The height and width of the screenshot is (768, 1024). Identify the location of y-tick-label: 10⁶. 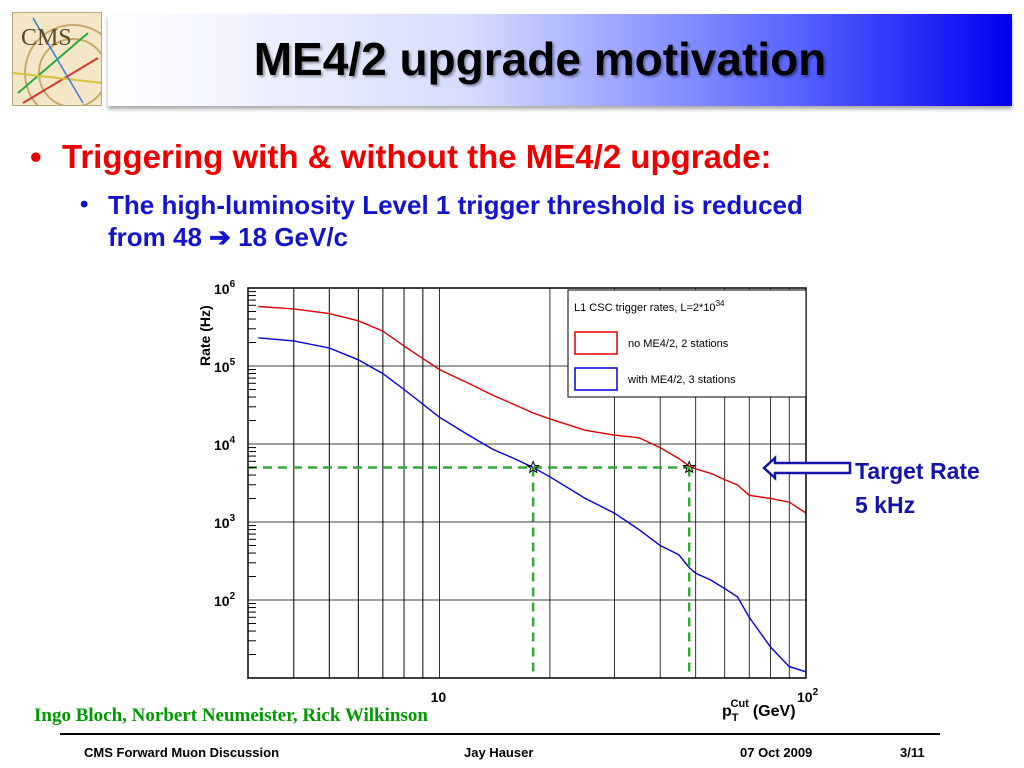
(225, 288).